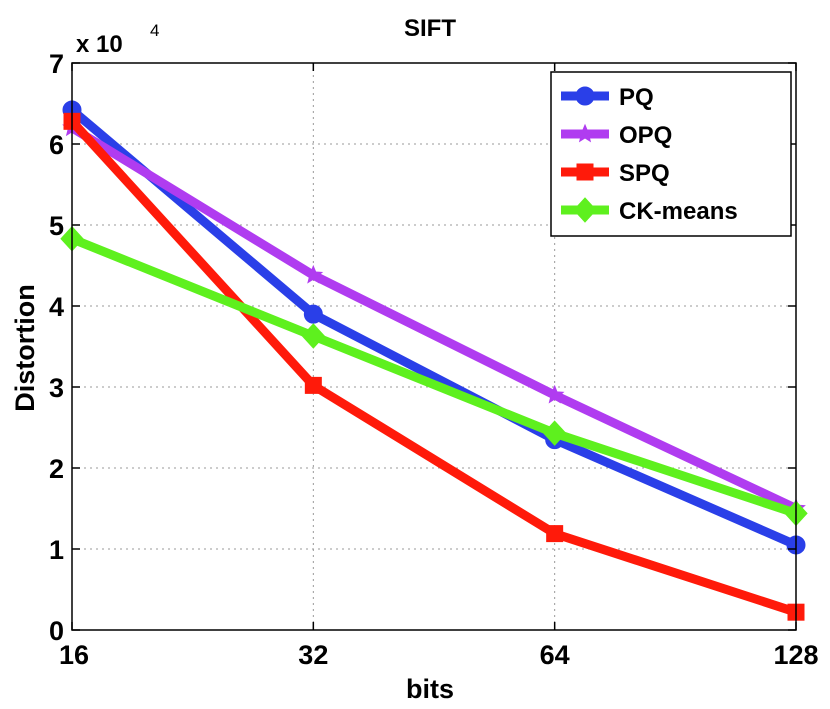 This screenshot has height=709, width=830. I want to click on y-tick-label: 3, so click(56, 388).